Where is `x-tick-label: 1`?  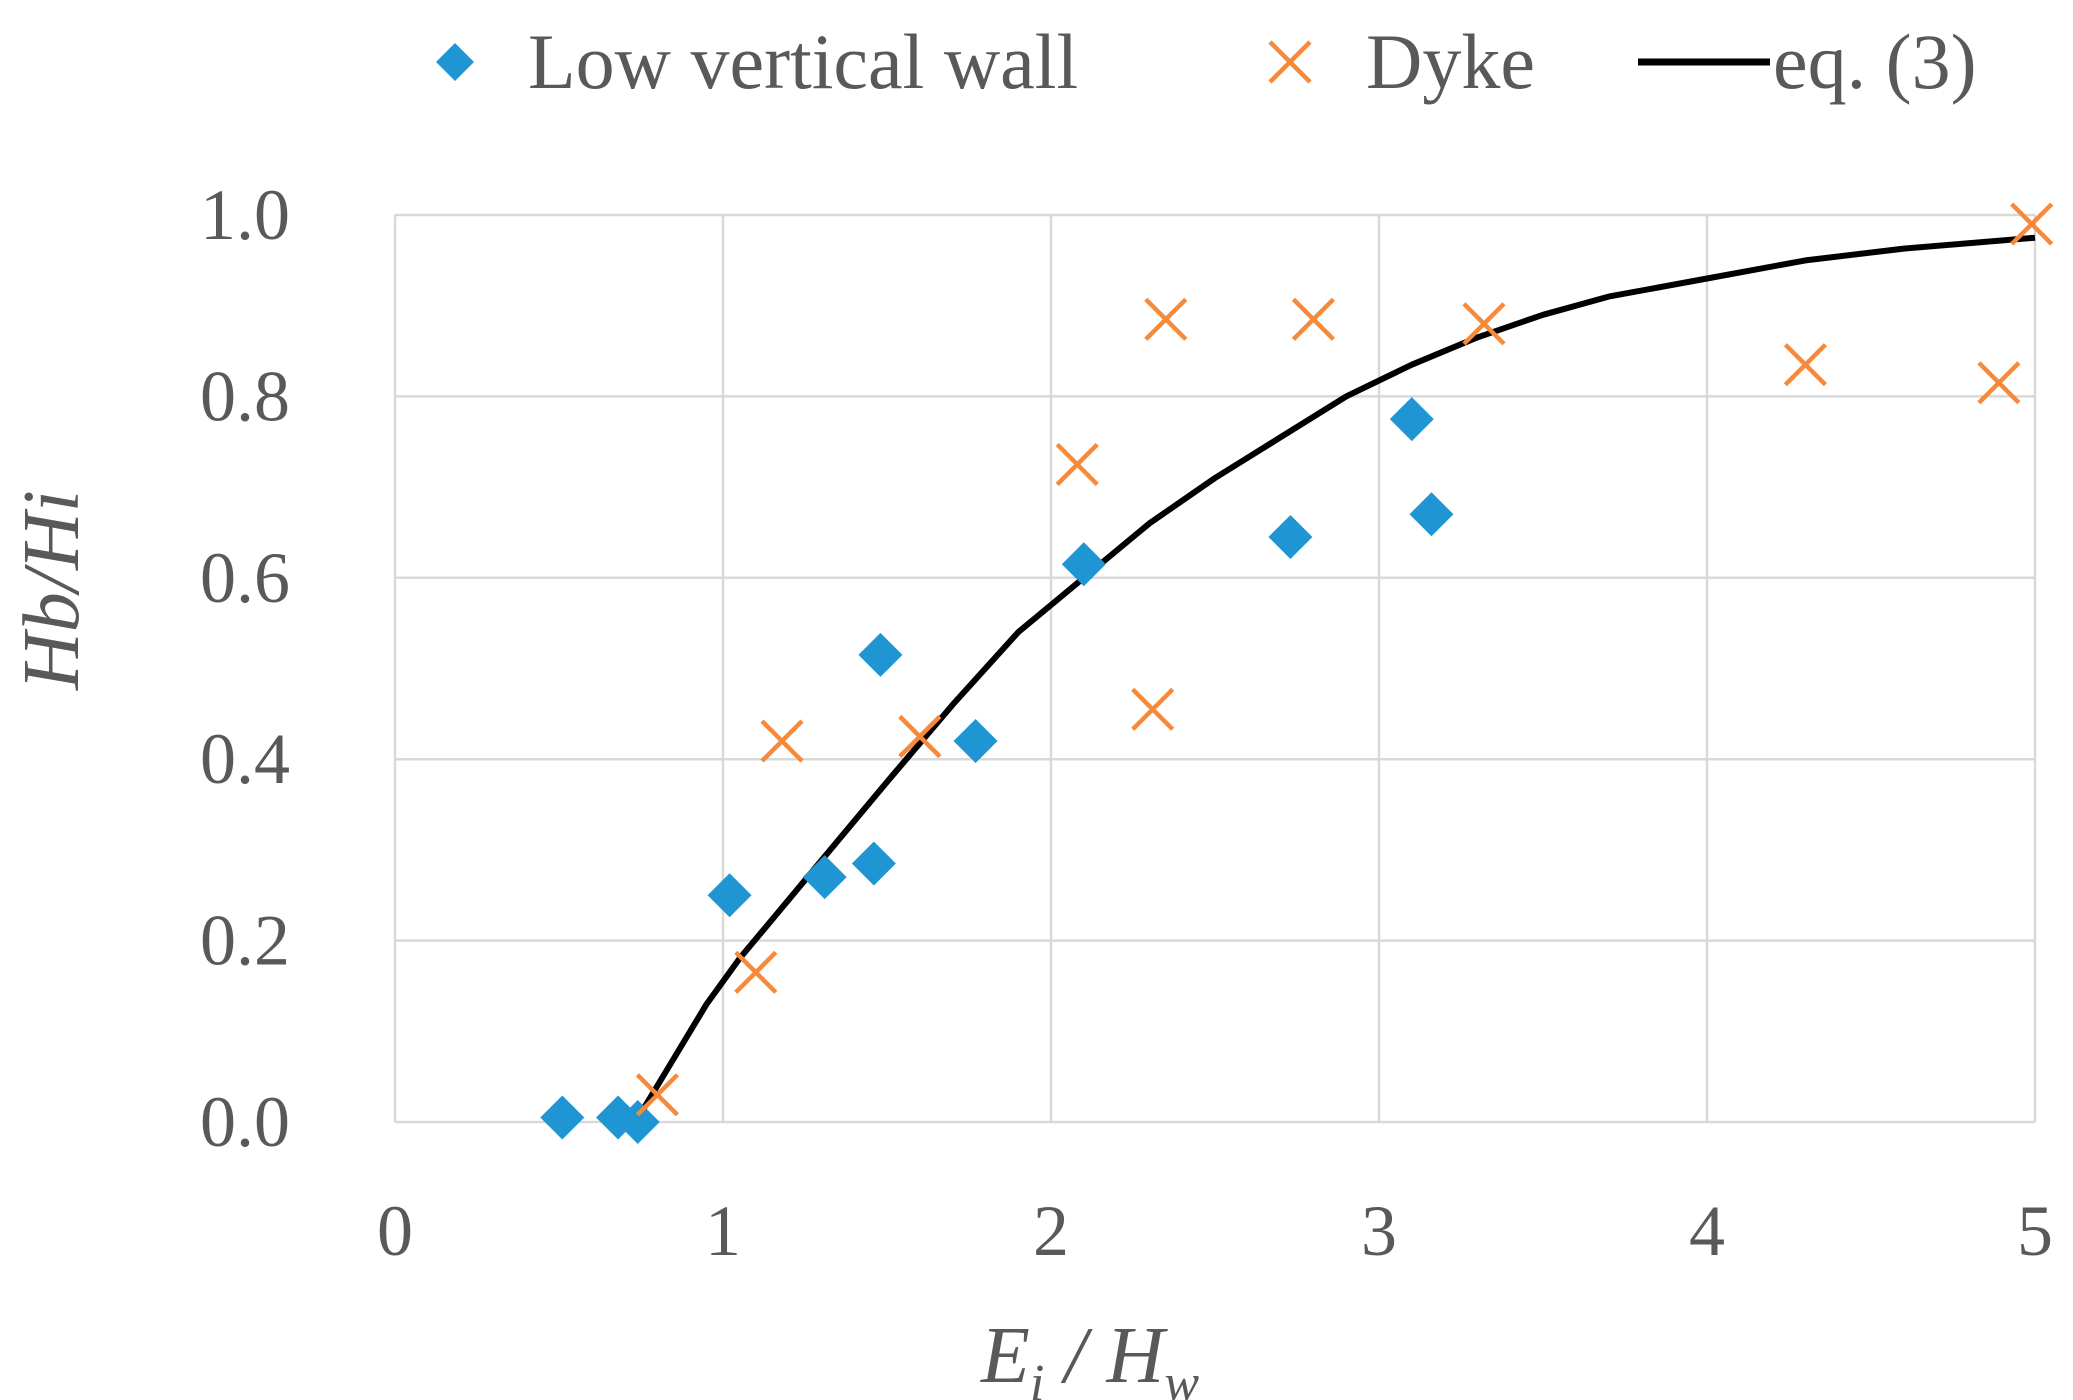
x-tick-label: 1 is located at coordinates (723, 1231).